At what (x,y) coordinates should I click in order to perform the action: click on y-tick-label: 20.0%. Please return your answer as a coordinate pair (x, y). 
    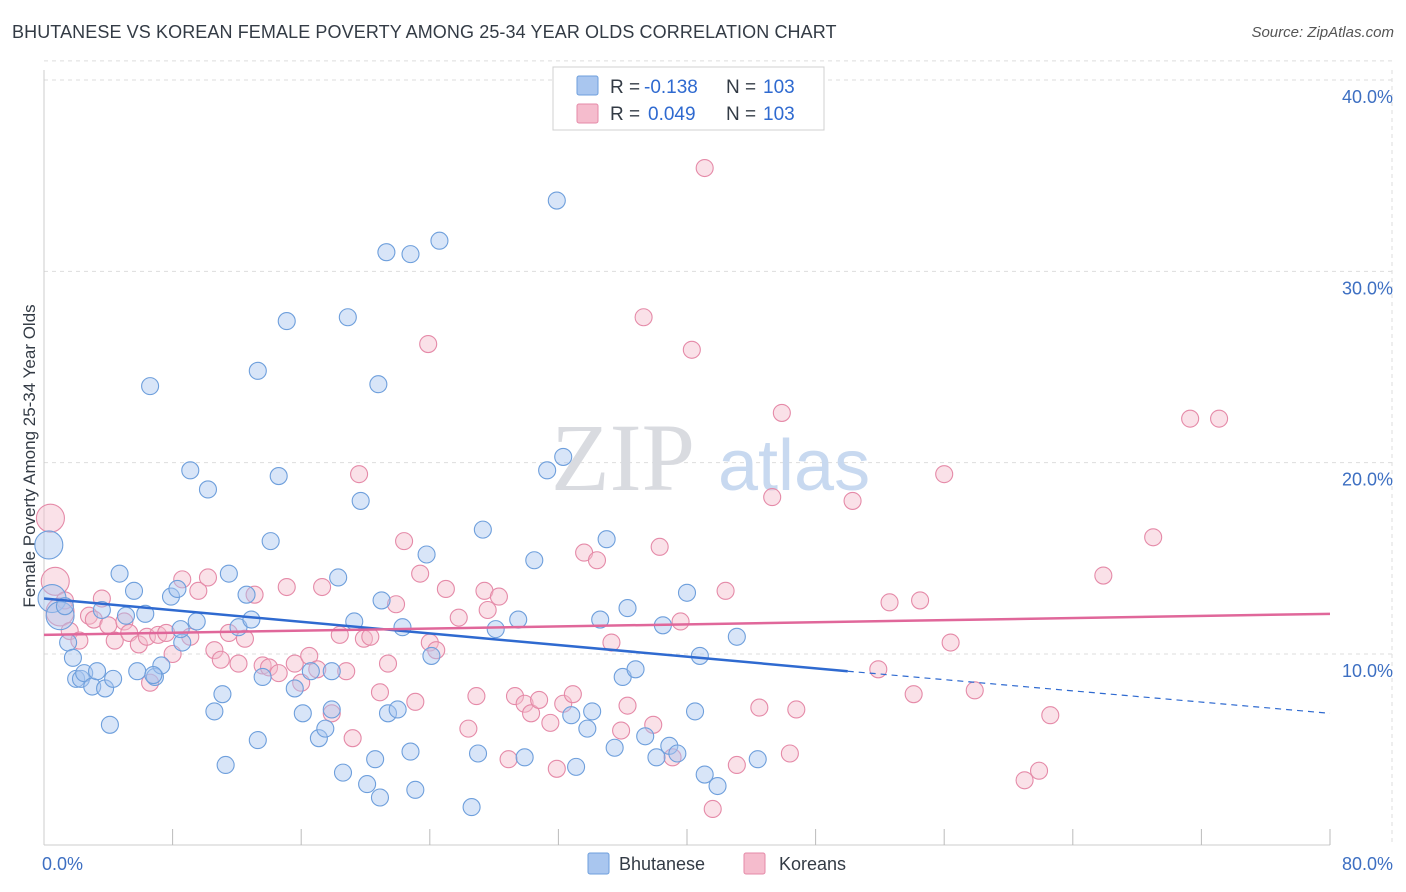
    Looking at the image, I should click on (1367, 480).